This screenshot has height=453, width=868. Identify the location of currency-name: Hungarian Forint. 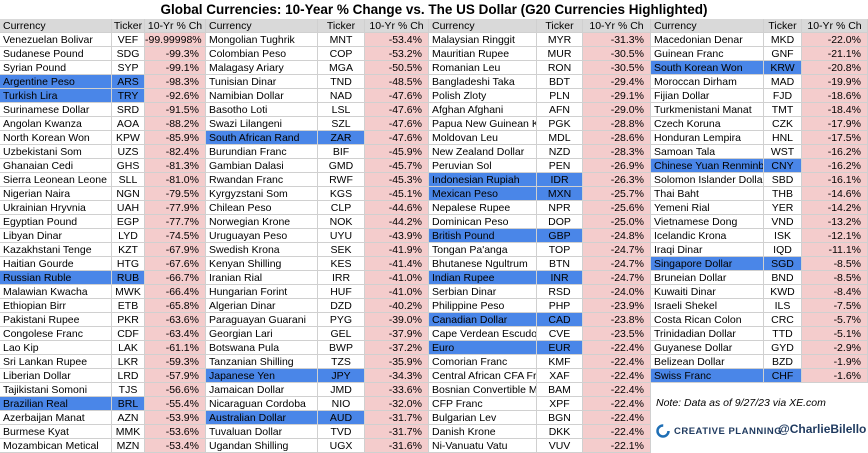
(262, 292).